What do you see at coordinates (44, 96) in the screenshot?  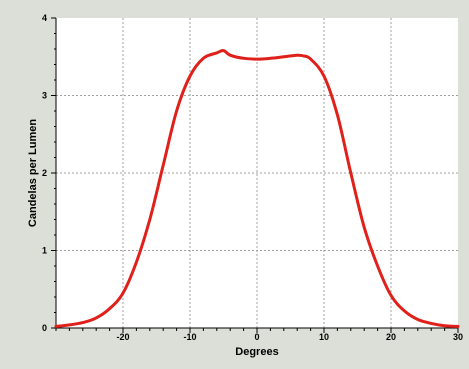 I see `y-tick-label: 3` at bounding box center [44, 96].